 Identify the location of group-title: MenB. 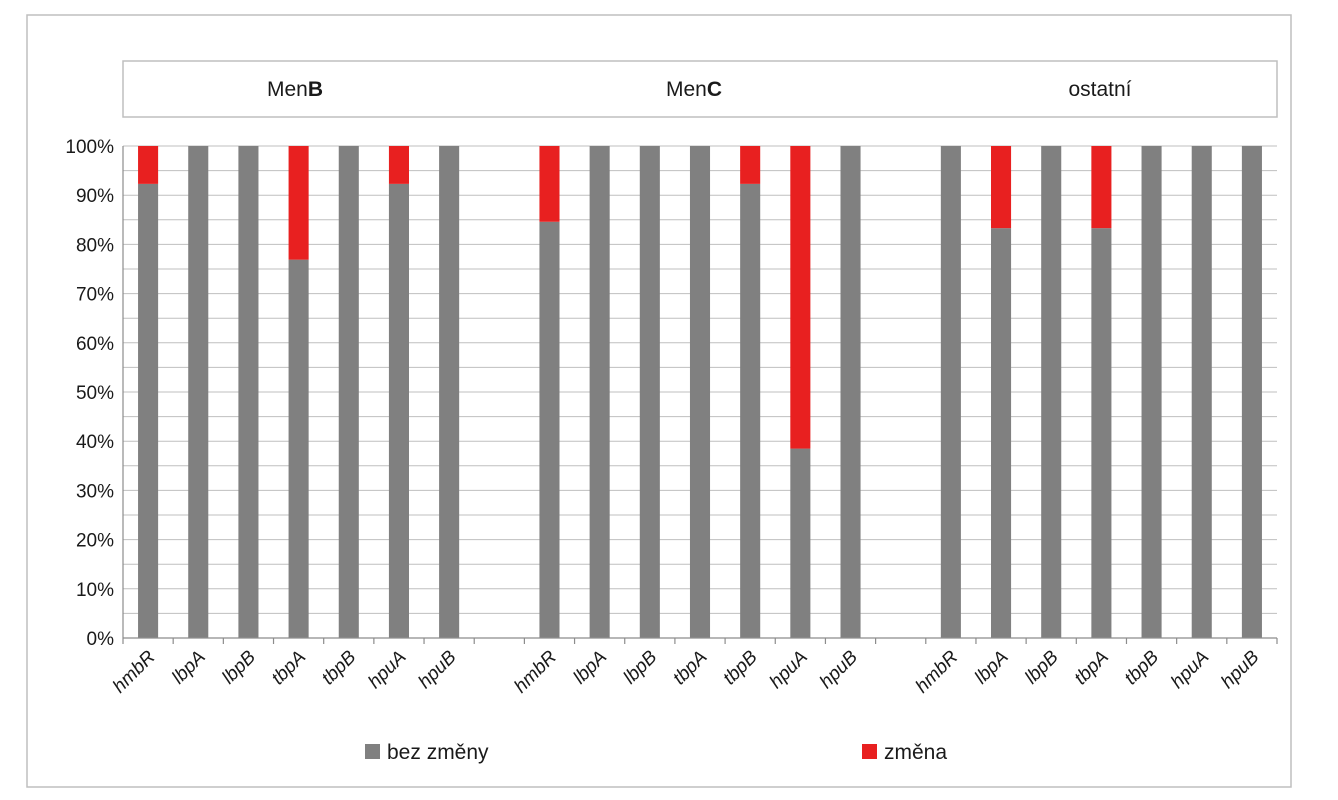
(295, 89).